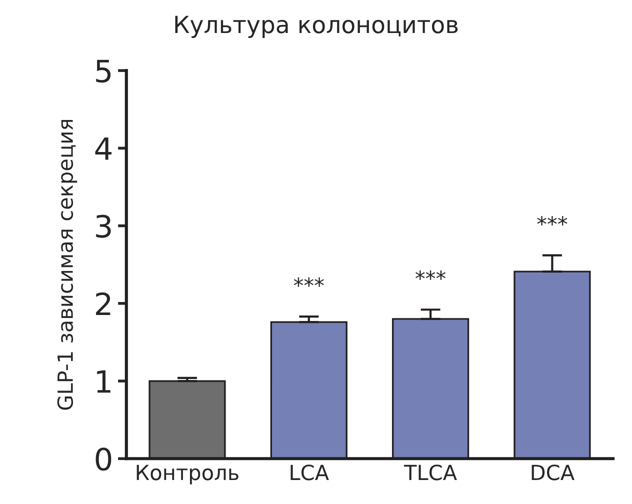 The image size is (632, 504). Describe the element at coordinates (103, 381) in the screenshot. I see `y-tick-label: 1` at that location.